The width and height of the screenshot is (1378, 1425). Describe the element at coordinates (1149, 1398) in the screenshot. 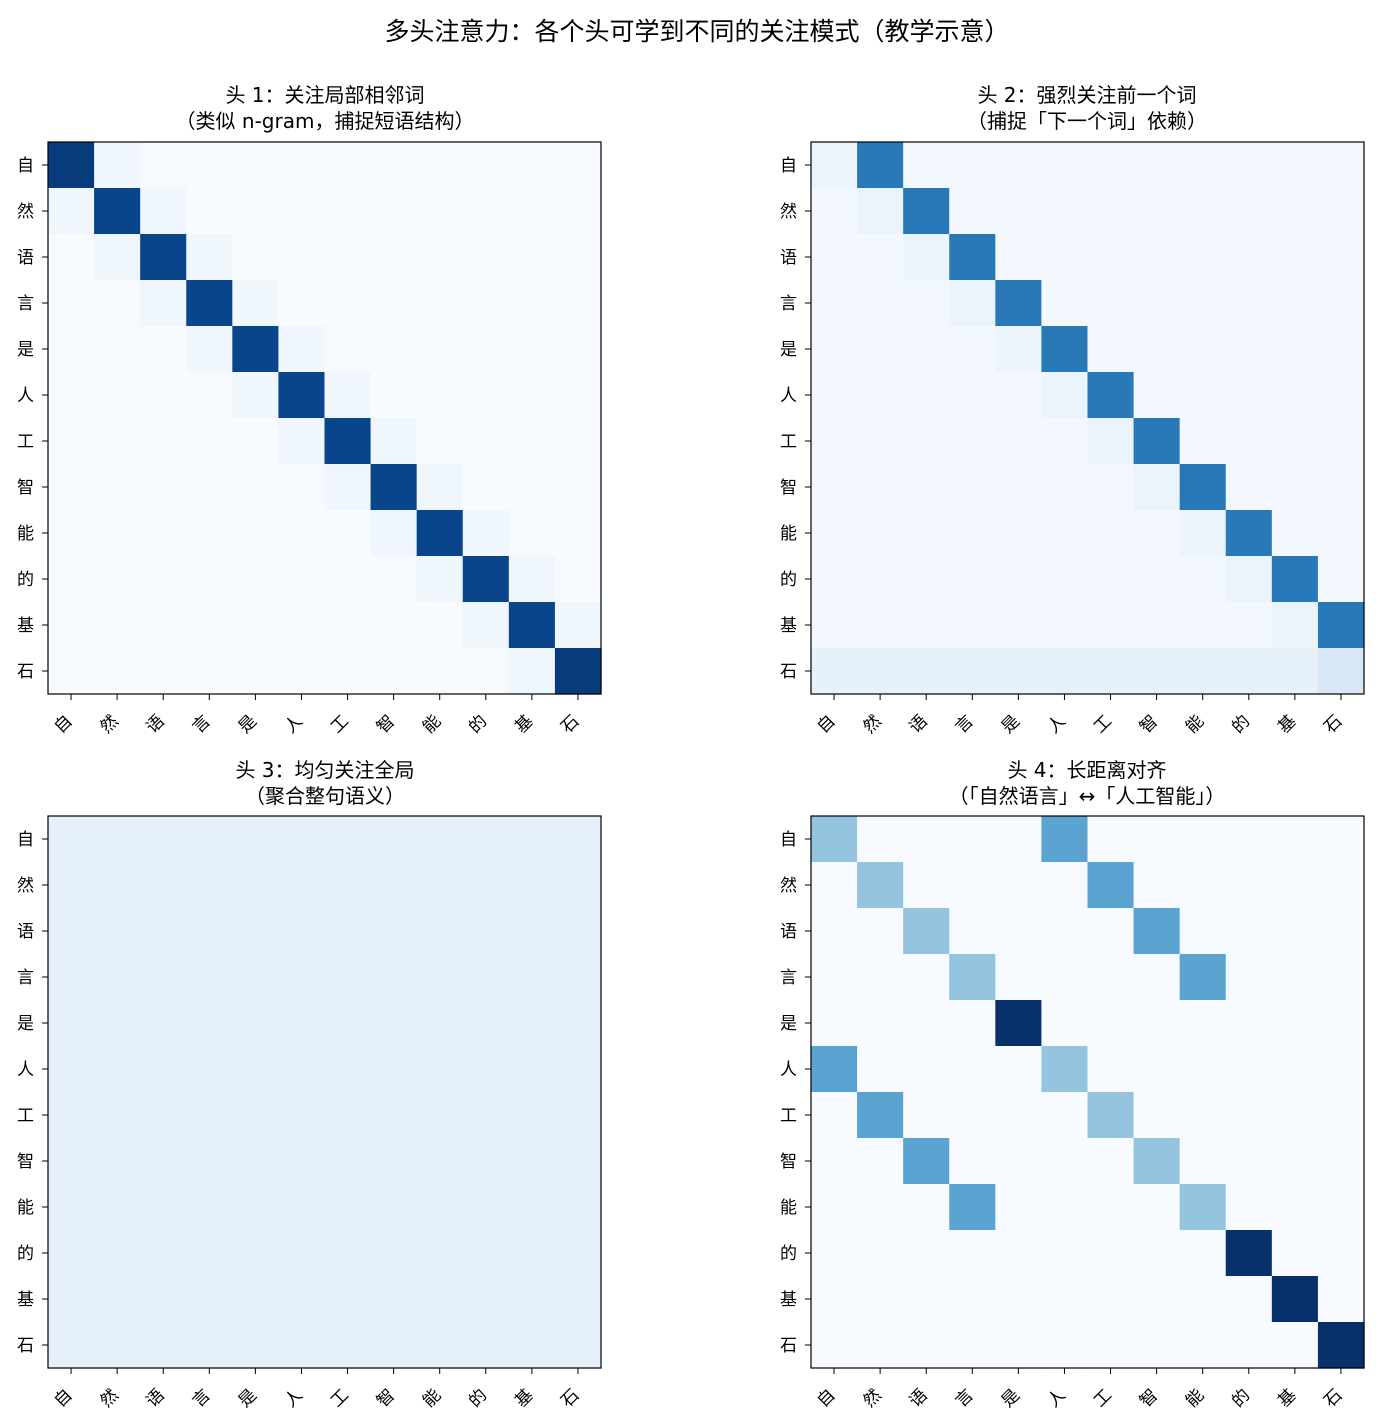

I see `x-tick-label: 智` at that location.